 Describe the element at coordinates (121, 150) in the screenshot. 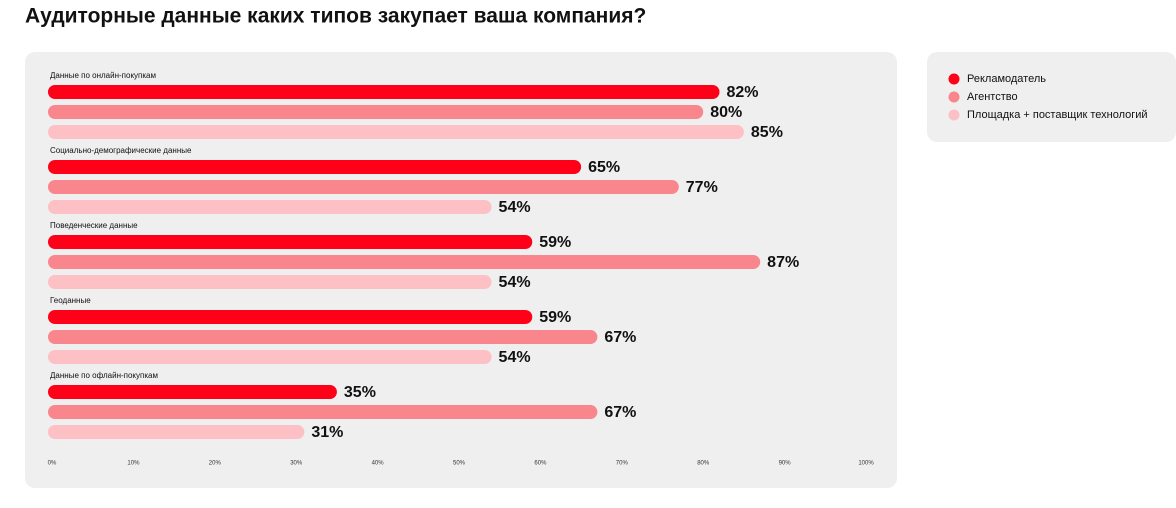

I see `category-label: Социально-демографические данные` at that location.